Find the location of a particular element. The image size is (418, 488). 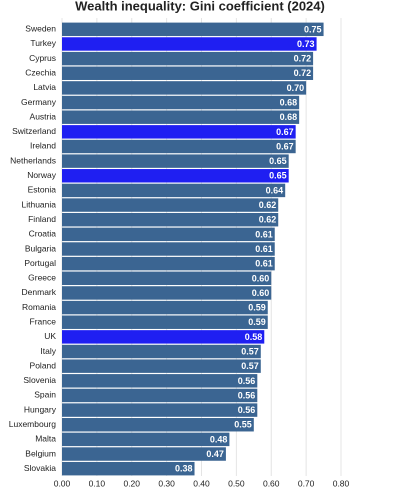

y-tick-label: Croatia is located at coordinates (43, 234).